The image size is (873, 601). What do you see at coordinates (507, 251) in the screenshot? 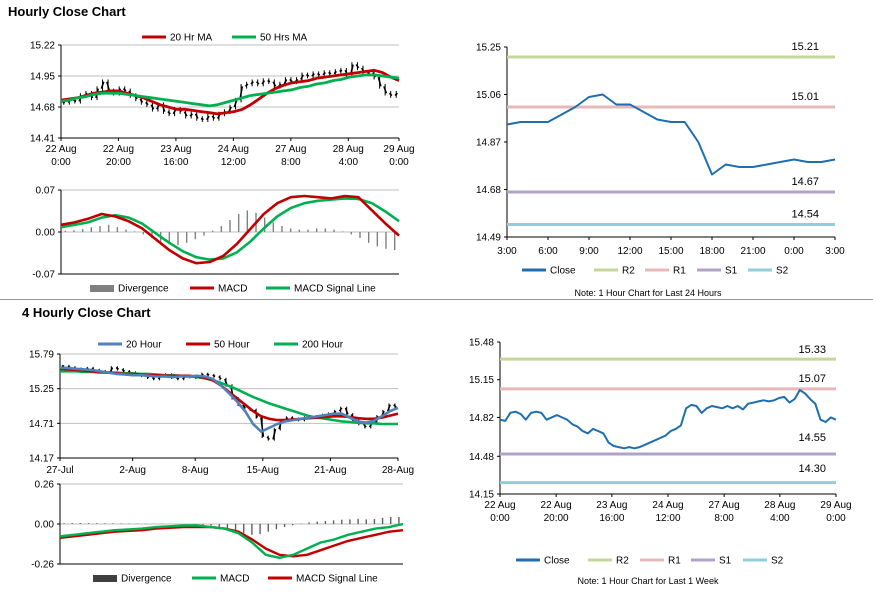
I see `close-24h-xtick-label: 3:00` at bounding box center [507, 251].